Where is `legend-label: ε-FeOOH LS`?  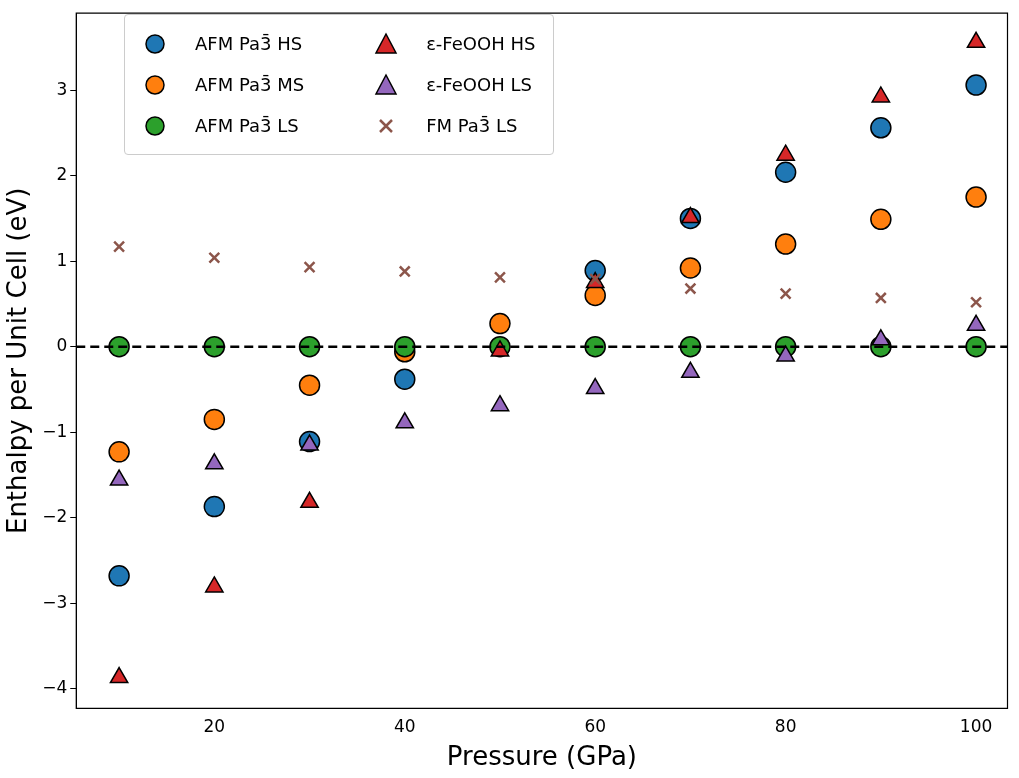 legend-label: ε-FeOOH LS is located at coordinates (479, 84).